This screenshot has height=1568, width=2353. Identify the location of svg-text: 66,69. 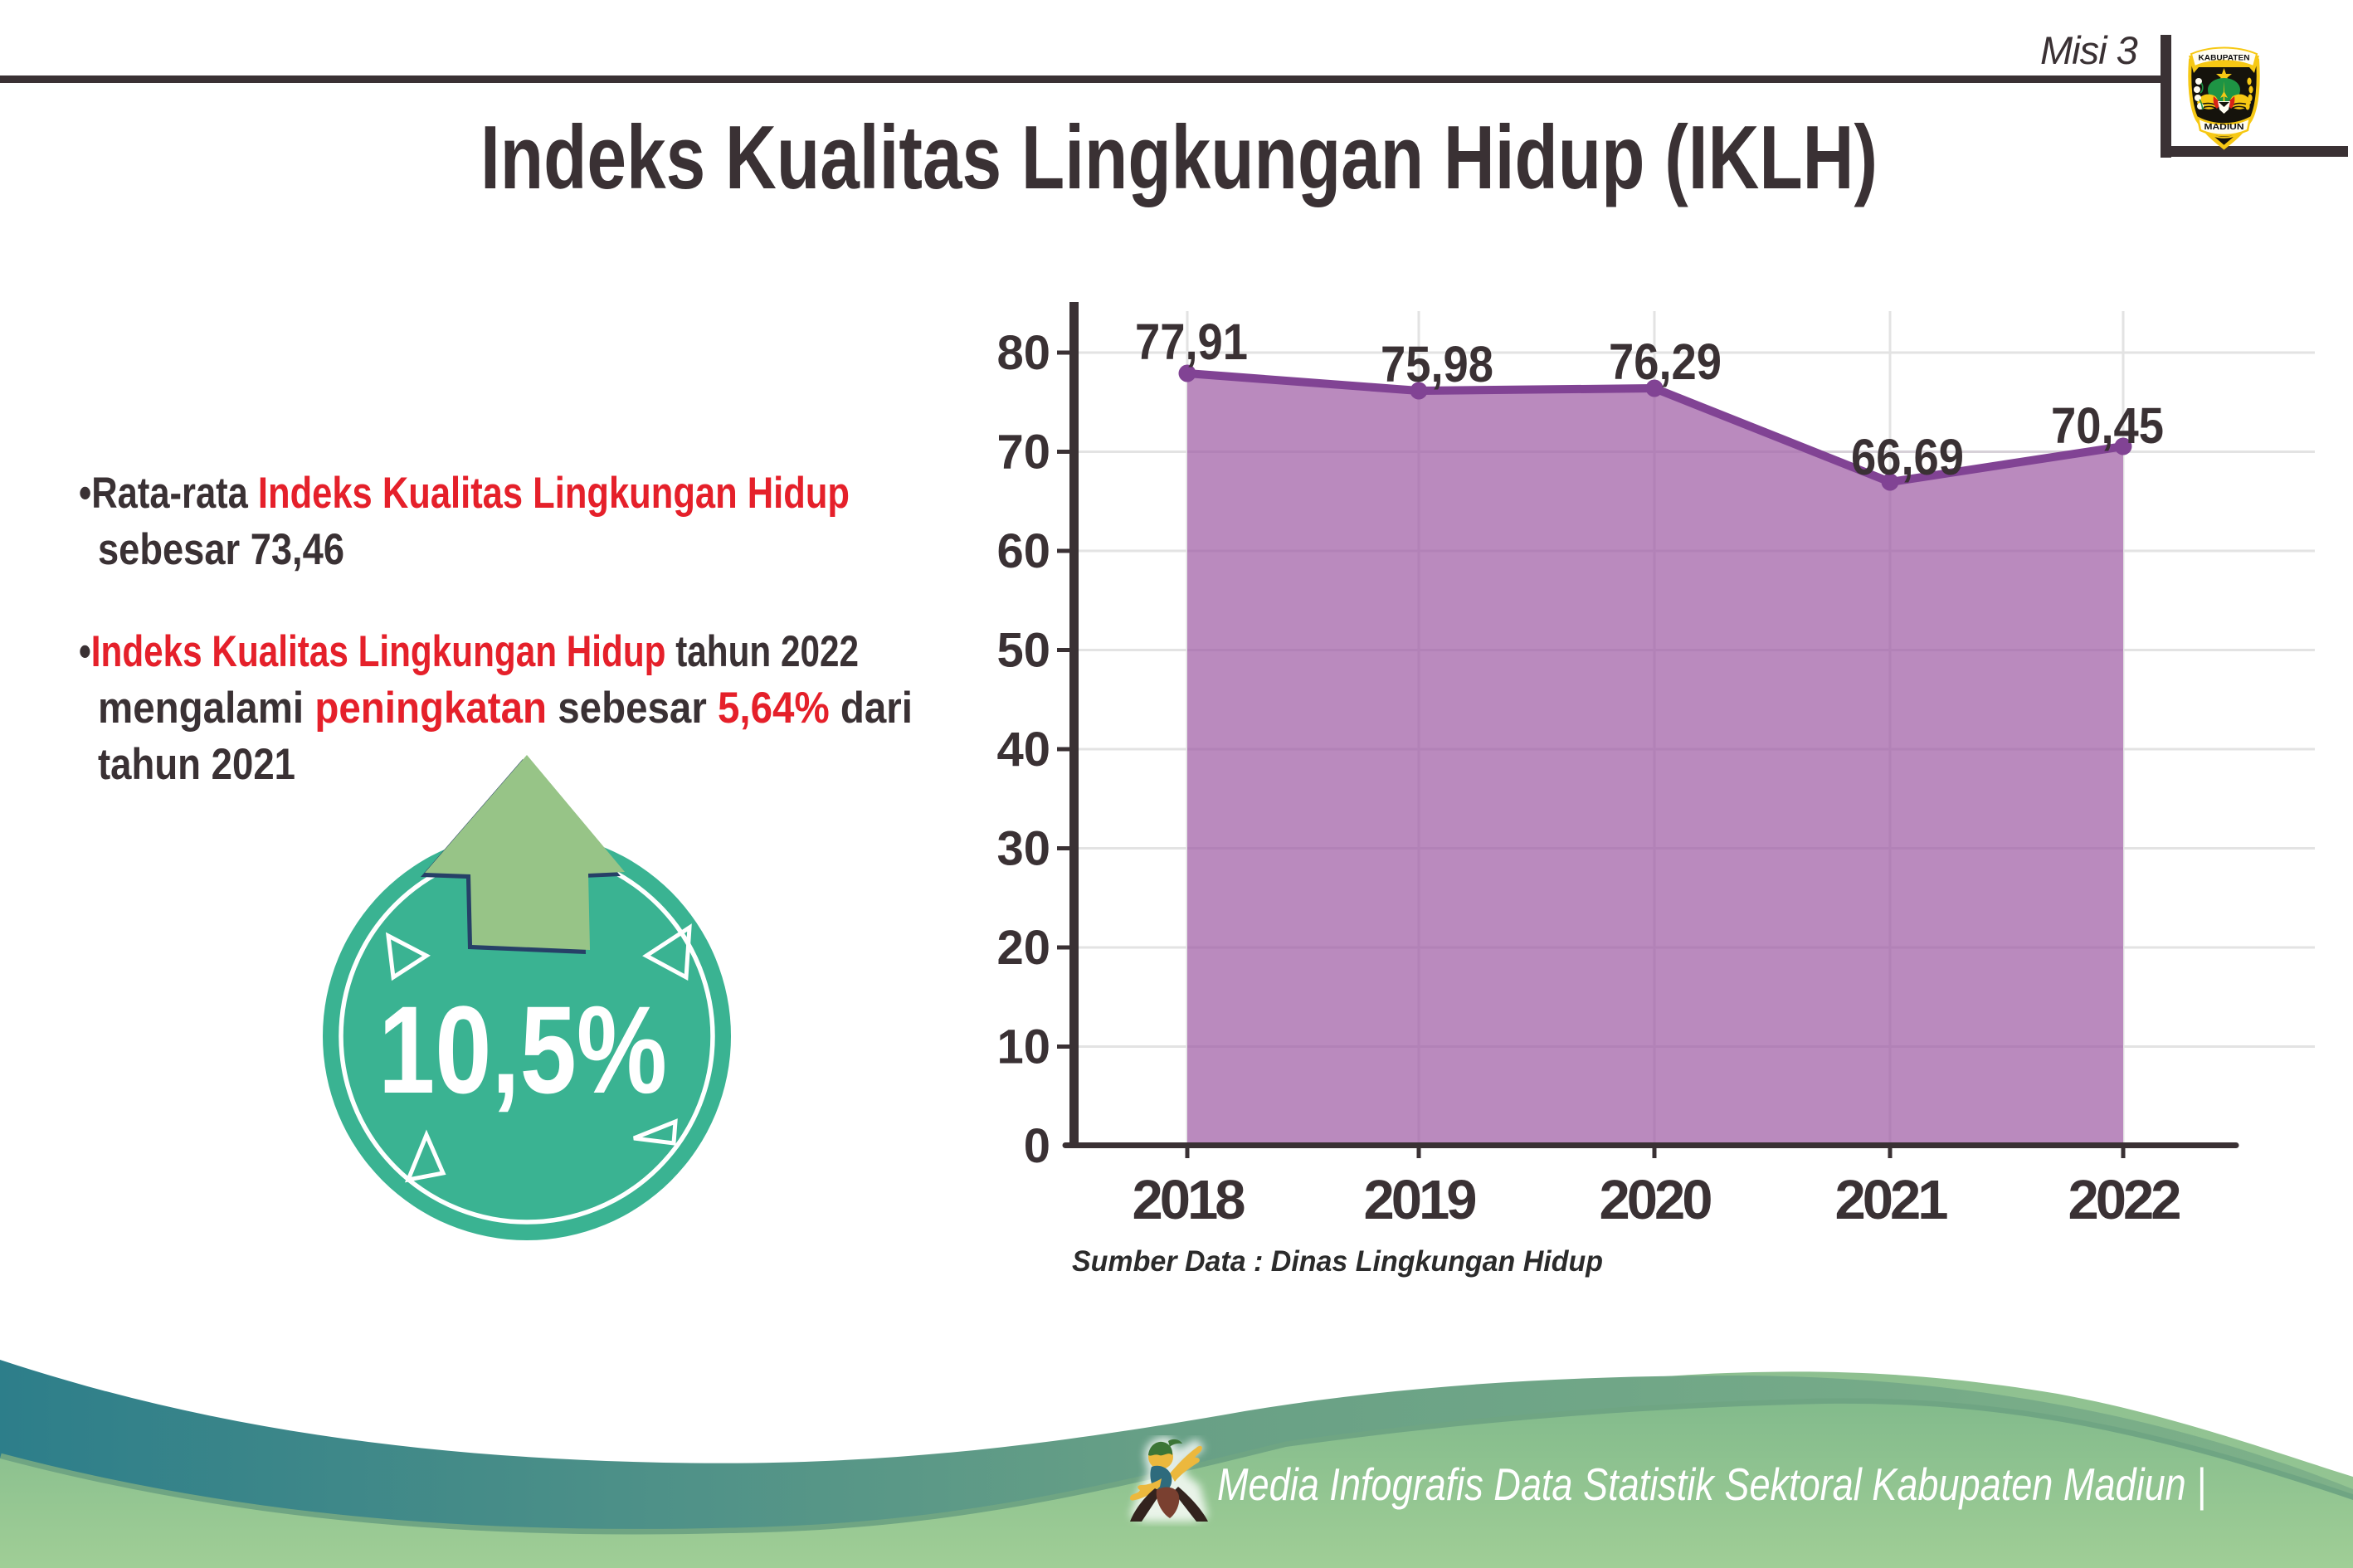
(1907, 457).